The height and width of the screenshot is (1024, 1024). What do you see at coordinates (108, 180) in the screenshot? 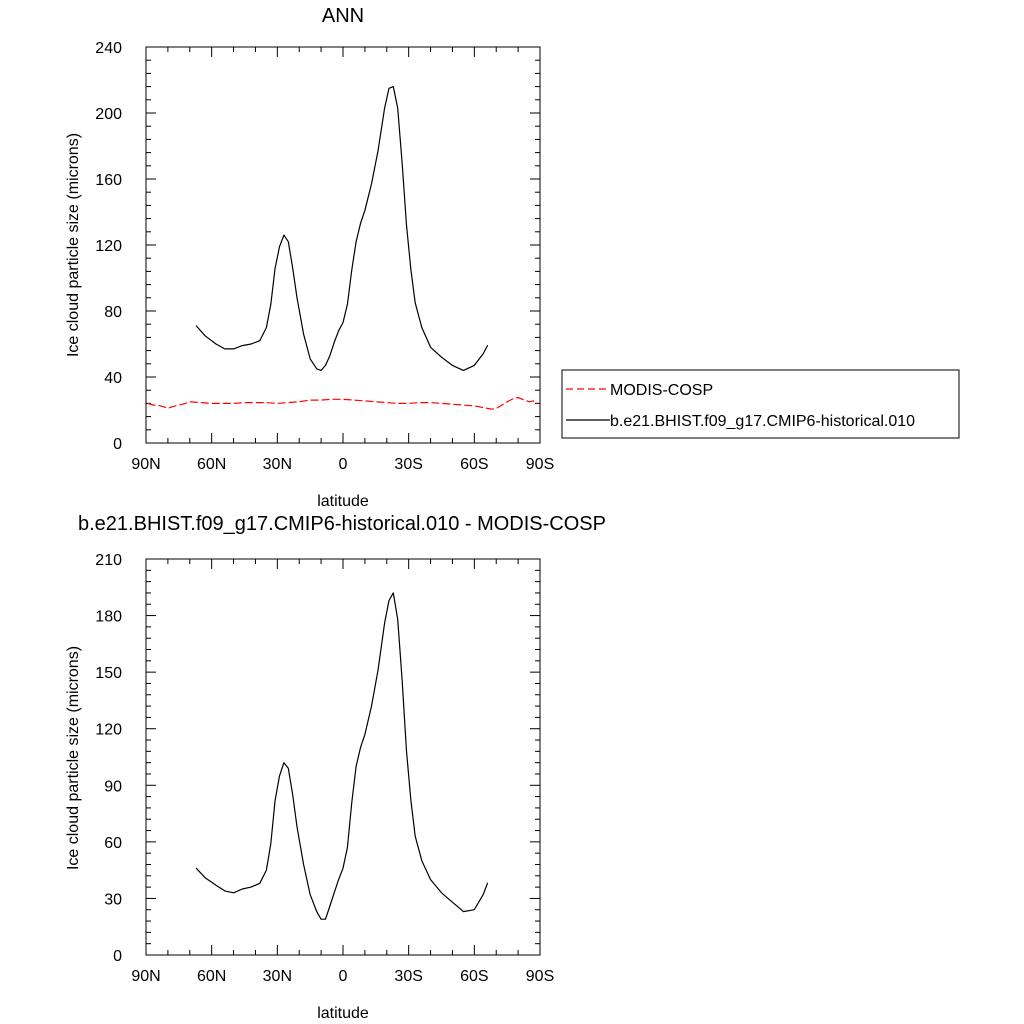
I see `y-tick-label: 160` at bounding box center [108, 180].